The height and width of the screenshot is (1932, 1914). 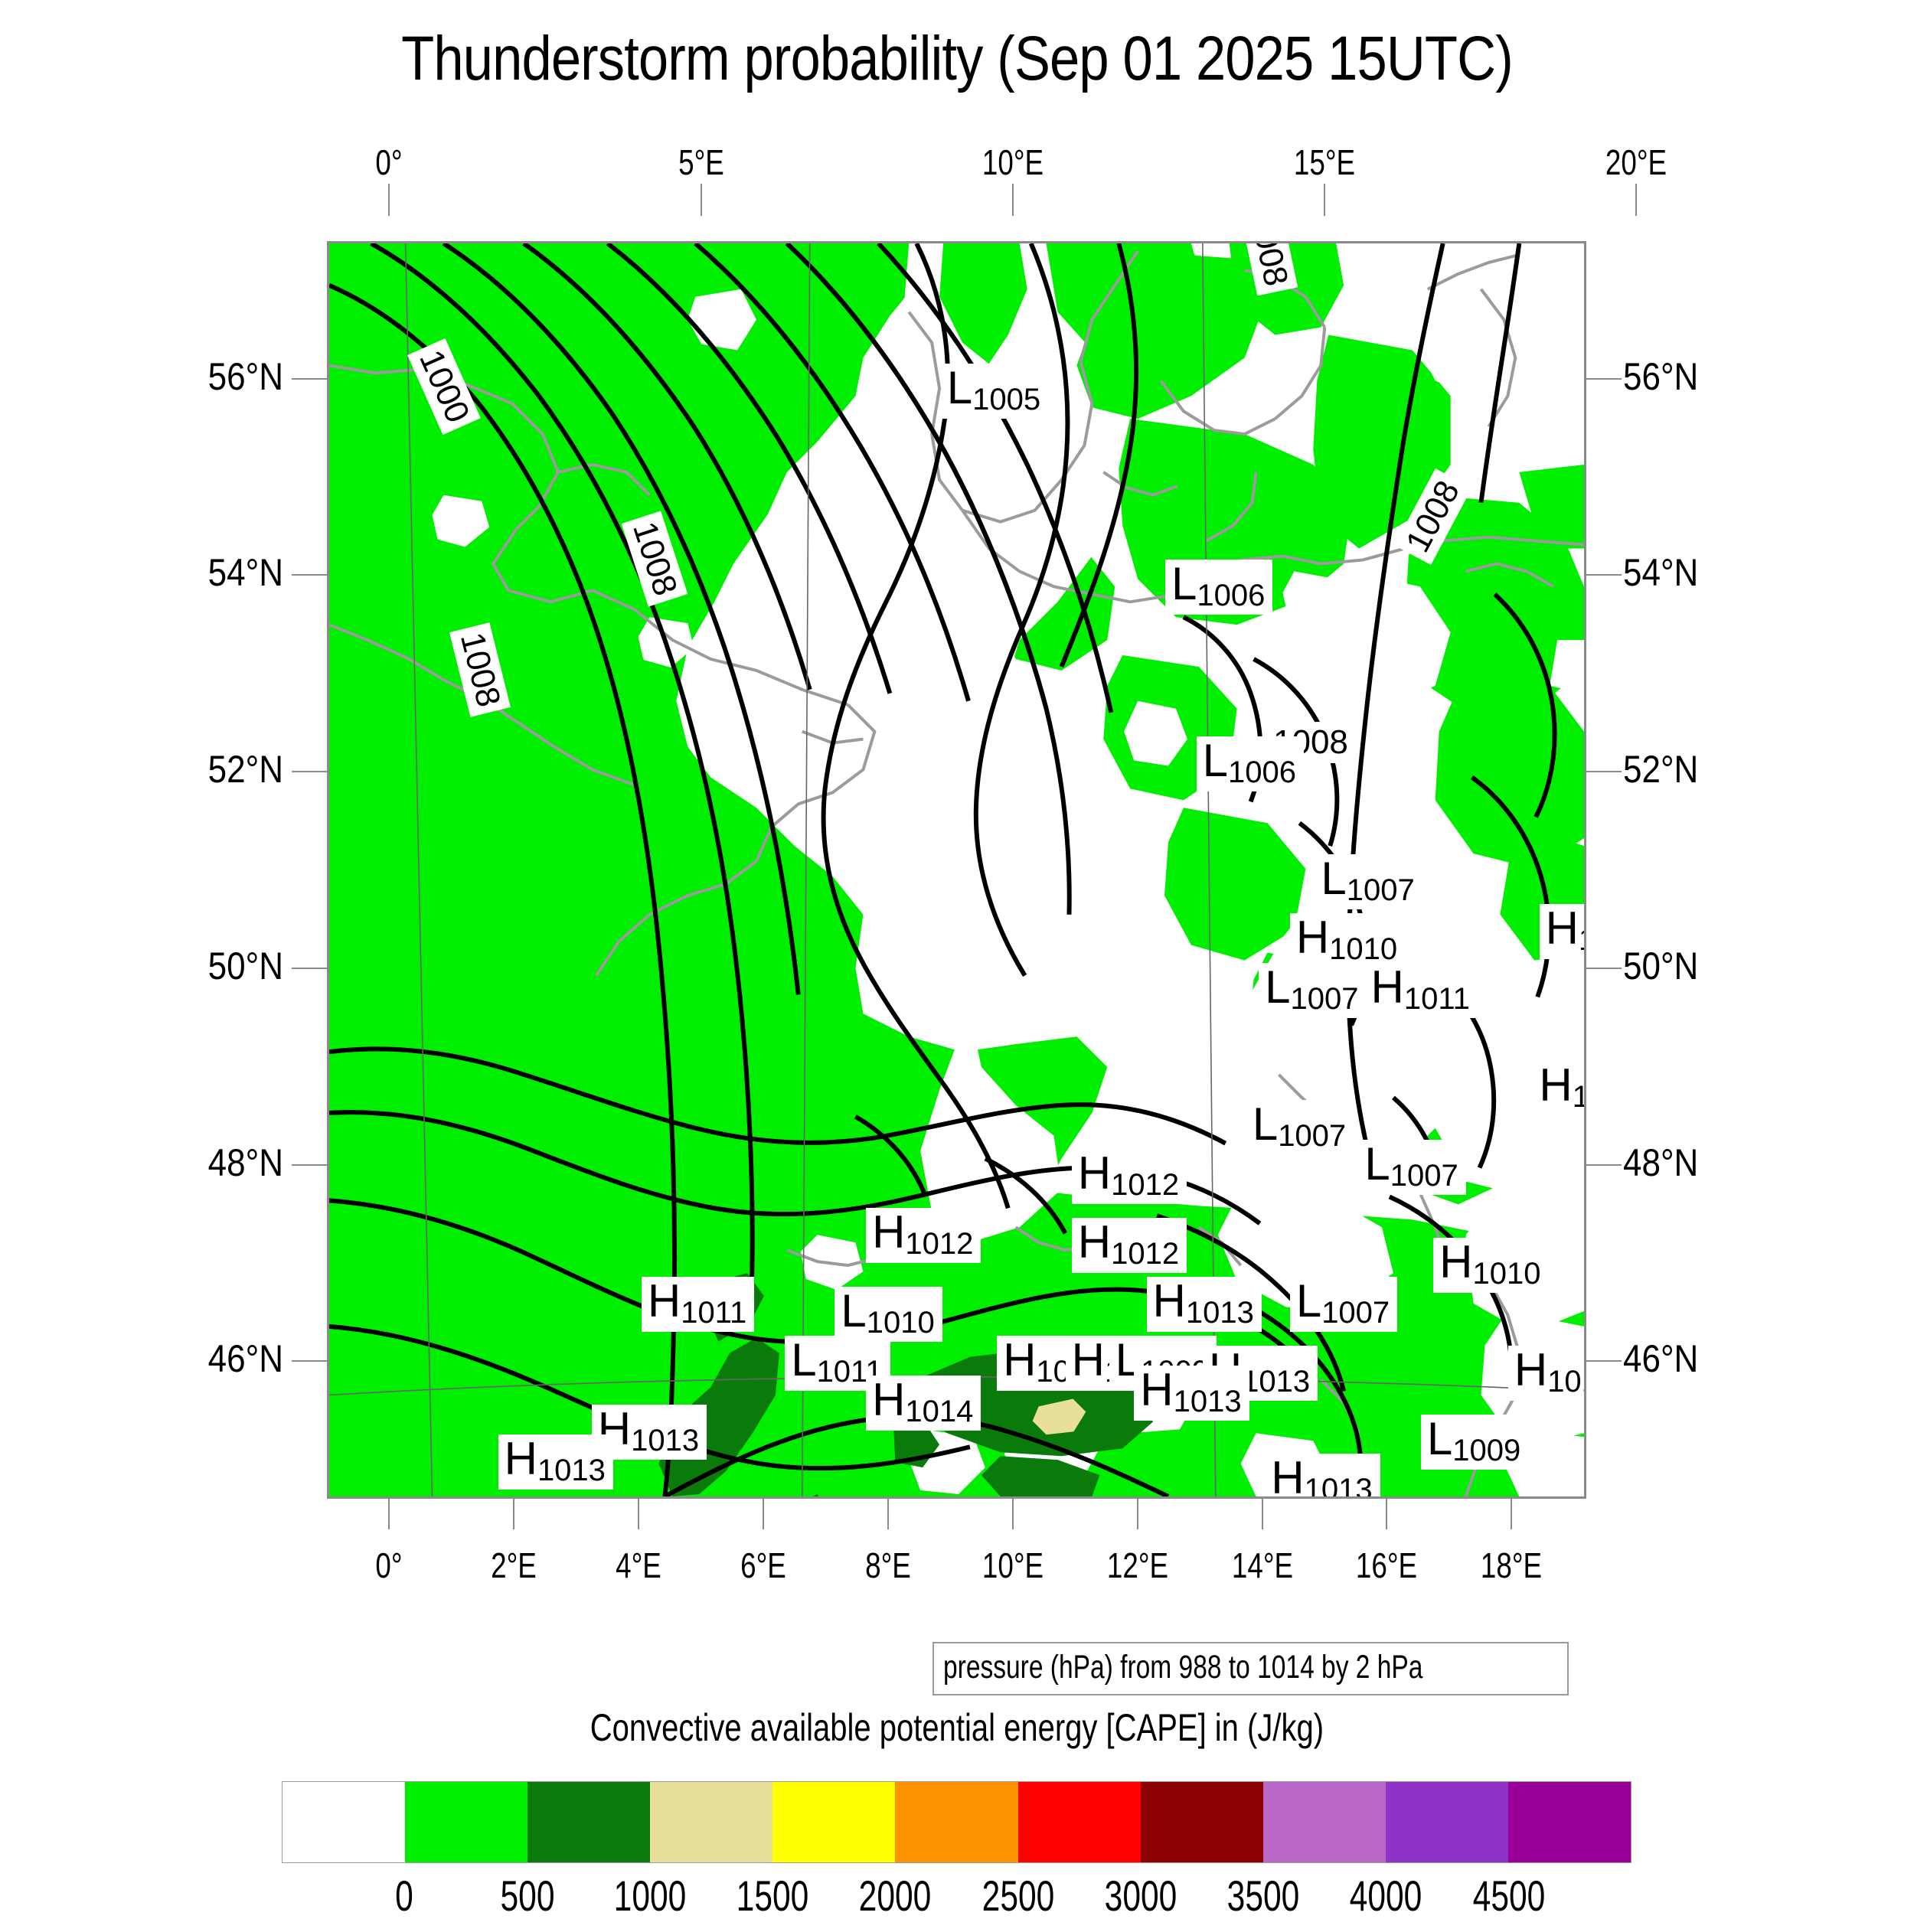 I want to click on colorbar-tick-label: 4000, so click(x=1386, y=1896).